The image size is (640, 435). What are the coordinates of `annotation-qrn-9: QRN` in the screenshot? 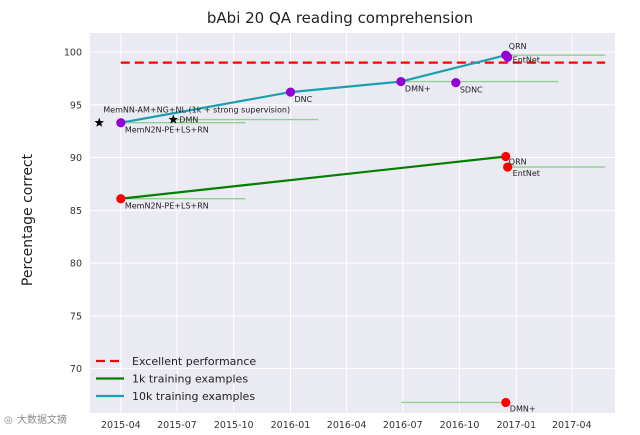 It's located at (518, 162).